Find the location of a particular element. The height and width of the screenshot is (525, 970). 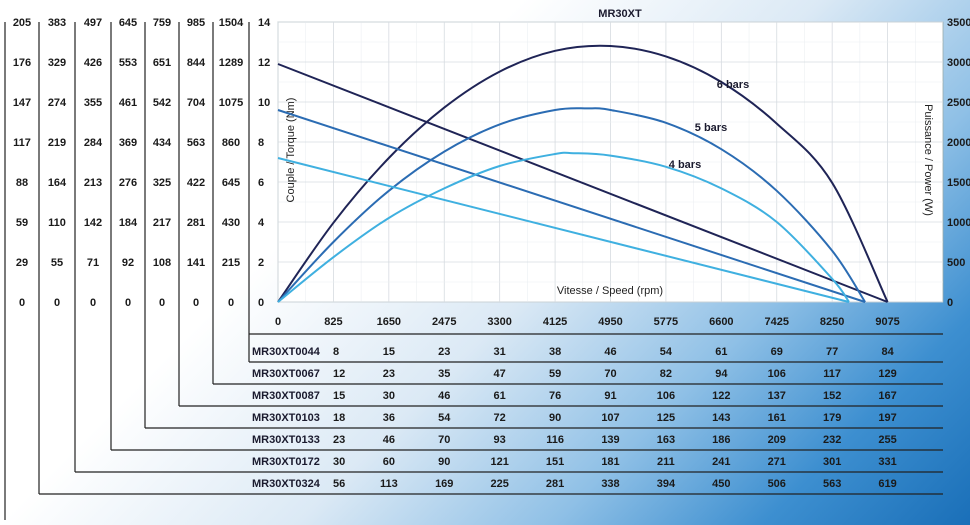

torque-cell-4-7: 0 is located at coordinates (162, 303).